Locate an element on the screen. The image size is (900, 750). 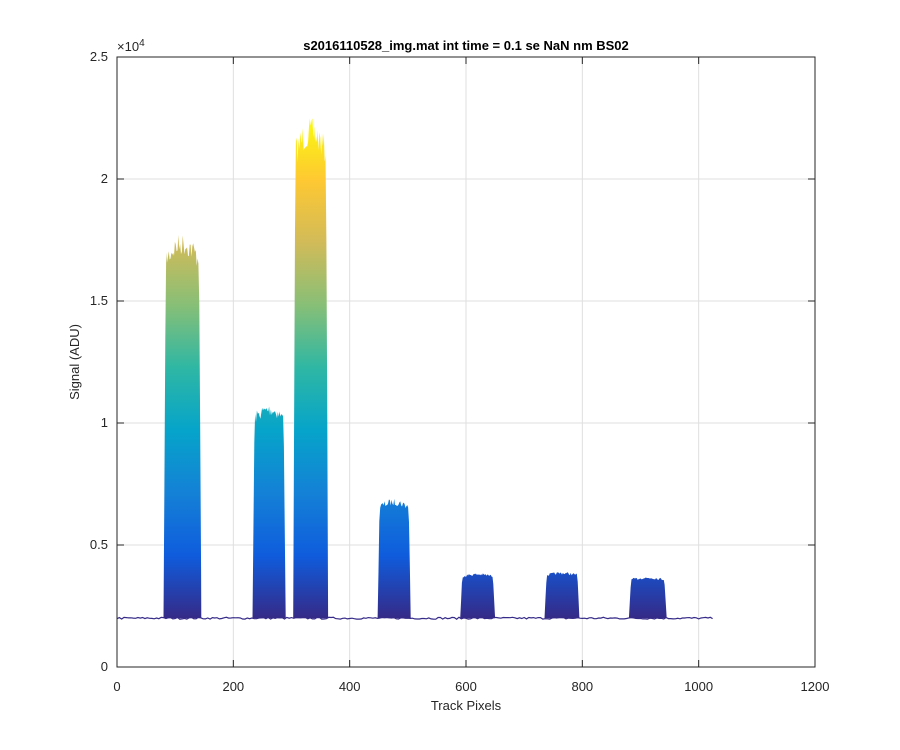
x-tick-label: 400 is located at coordinates (350, 686).